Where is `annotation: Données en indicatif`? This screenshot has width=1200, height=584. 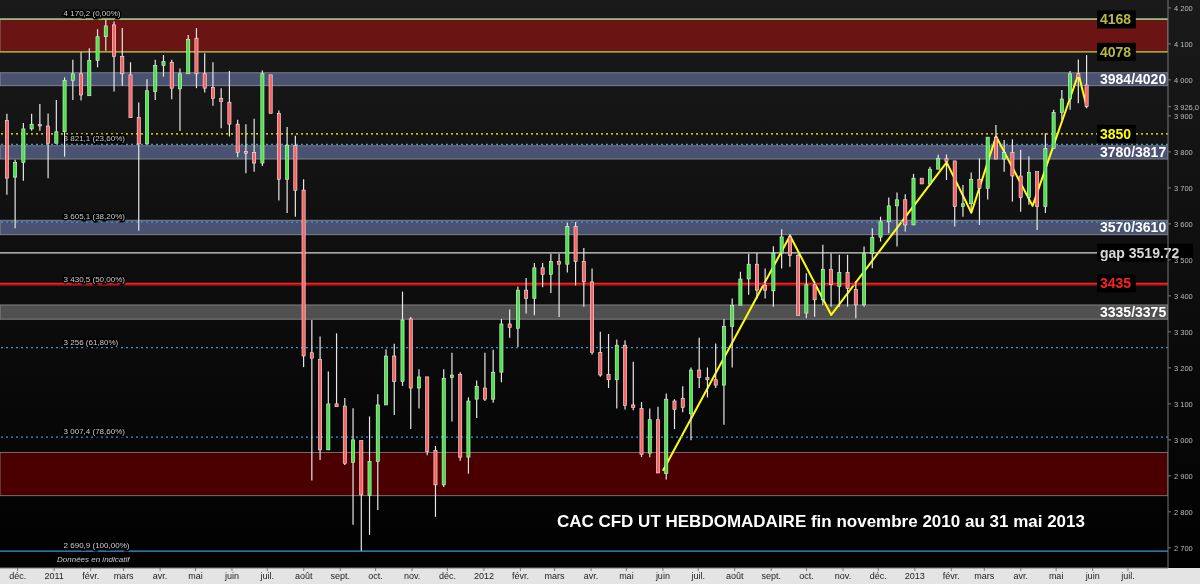 annotation: Données en indicatif is located at coordinates (93, 559).